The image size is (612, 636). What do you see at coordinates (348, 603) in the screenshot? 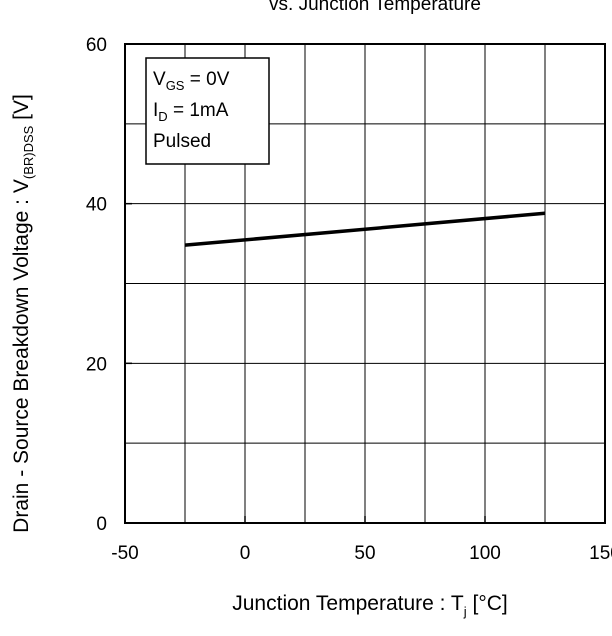
I see `x-axis-label-main: Junction Temperature : T` at bounding box center [348, 603].